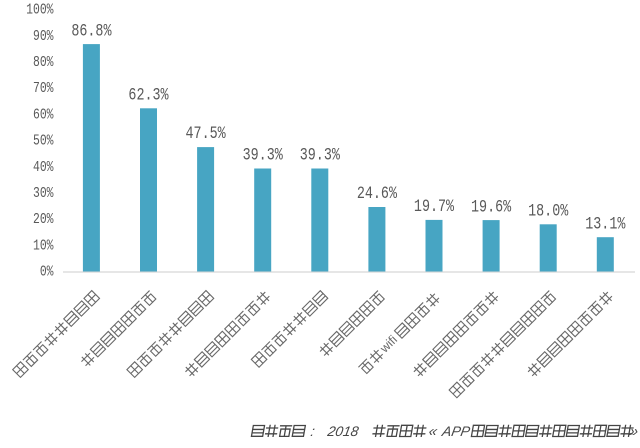 The image size is (640, 448). Describe the element at coordinates (148, 95) in the screenshot. I see `svg-text: 62.3%` at that location.